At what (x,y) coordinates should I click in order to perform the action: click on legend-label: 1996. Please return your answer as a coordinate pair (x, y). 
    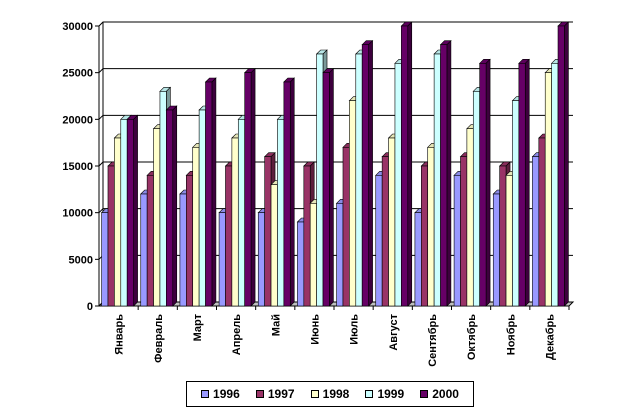
    Looking at the image, I should click on (226, 394).